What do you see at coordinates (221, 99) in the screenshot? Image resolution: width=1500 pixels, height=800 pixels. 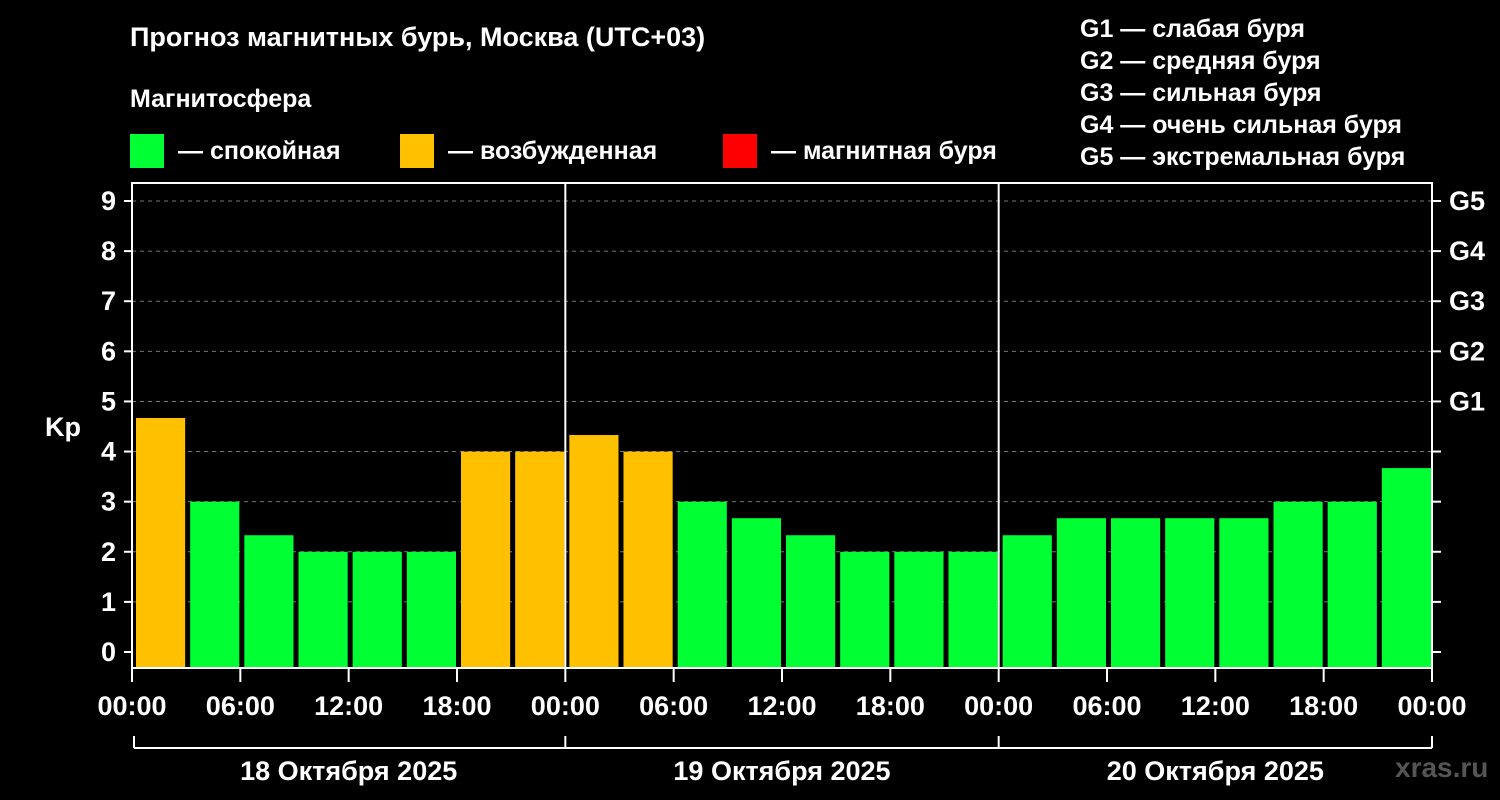 I see `magnetosphere-subtitle: Магнитосфера` at bounding box center [221, 99].